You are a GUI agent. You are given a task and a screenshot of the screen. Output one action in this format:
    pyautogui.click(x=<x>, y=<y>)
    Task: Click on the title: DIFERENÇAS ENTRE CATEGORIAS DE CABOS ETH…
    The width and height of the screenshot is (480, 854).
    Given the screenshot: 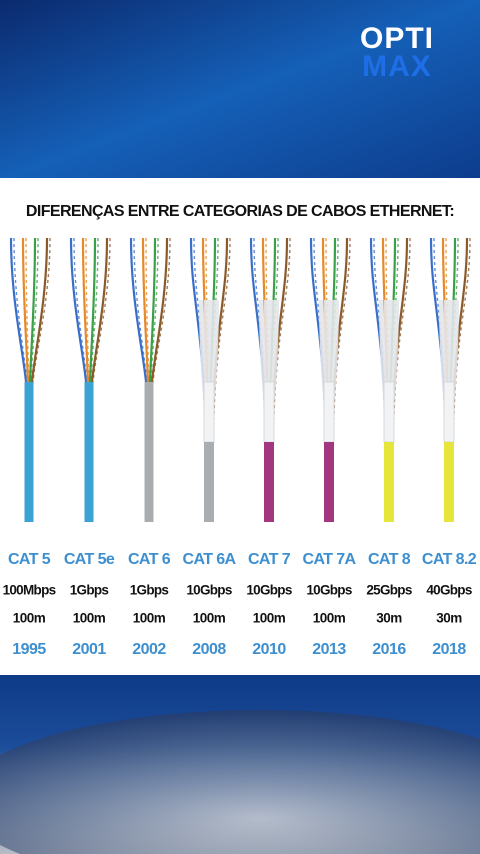 What is the action you would take?
    pyautogui.click(x=240, y=211)
    